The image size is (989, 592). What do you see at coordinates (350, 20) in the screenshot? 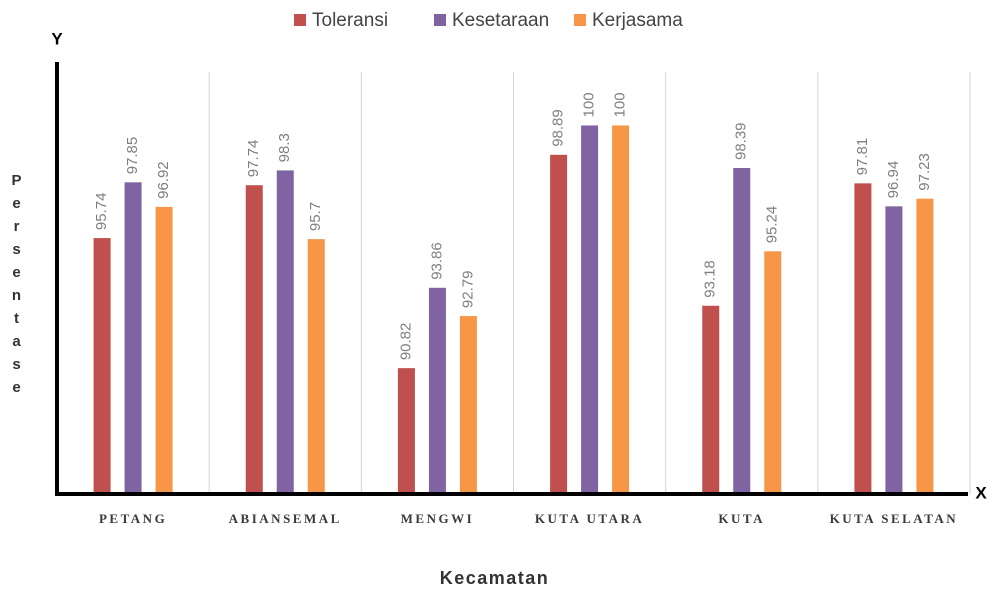
I see `legend-label: Toleransi` at bounding box center [350, 20].